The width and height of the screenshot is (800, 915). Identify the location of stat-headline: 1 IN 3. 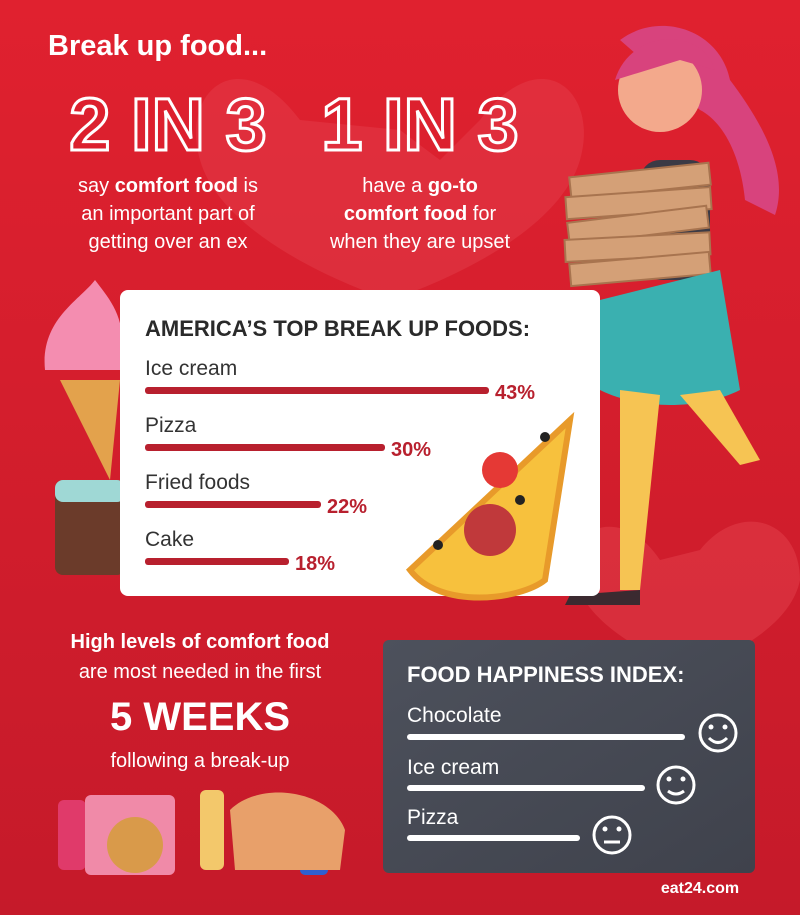
(419, 124).